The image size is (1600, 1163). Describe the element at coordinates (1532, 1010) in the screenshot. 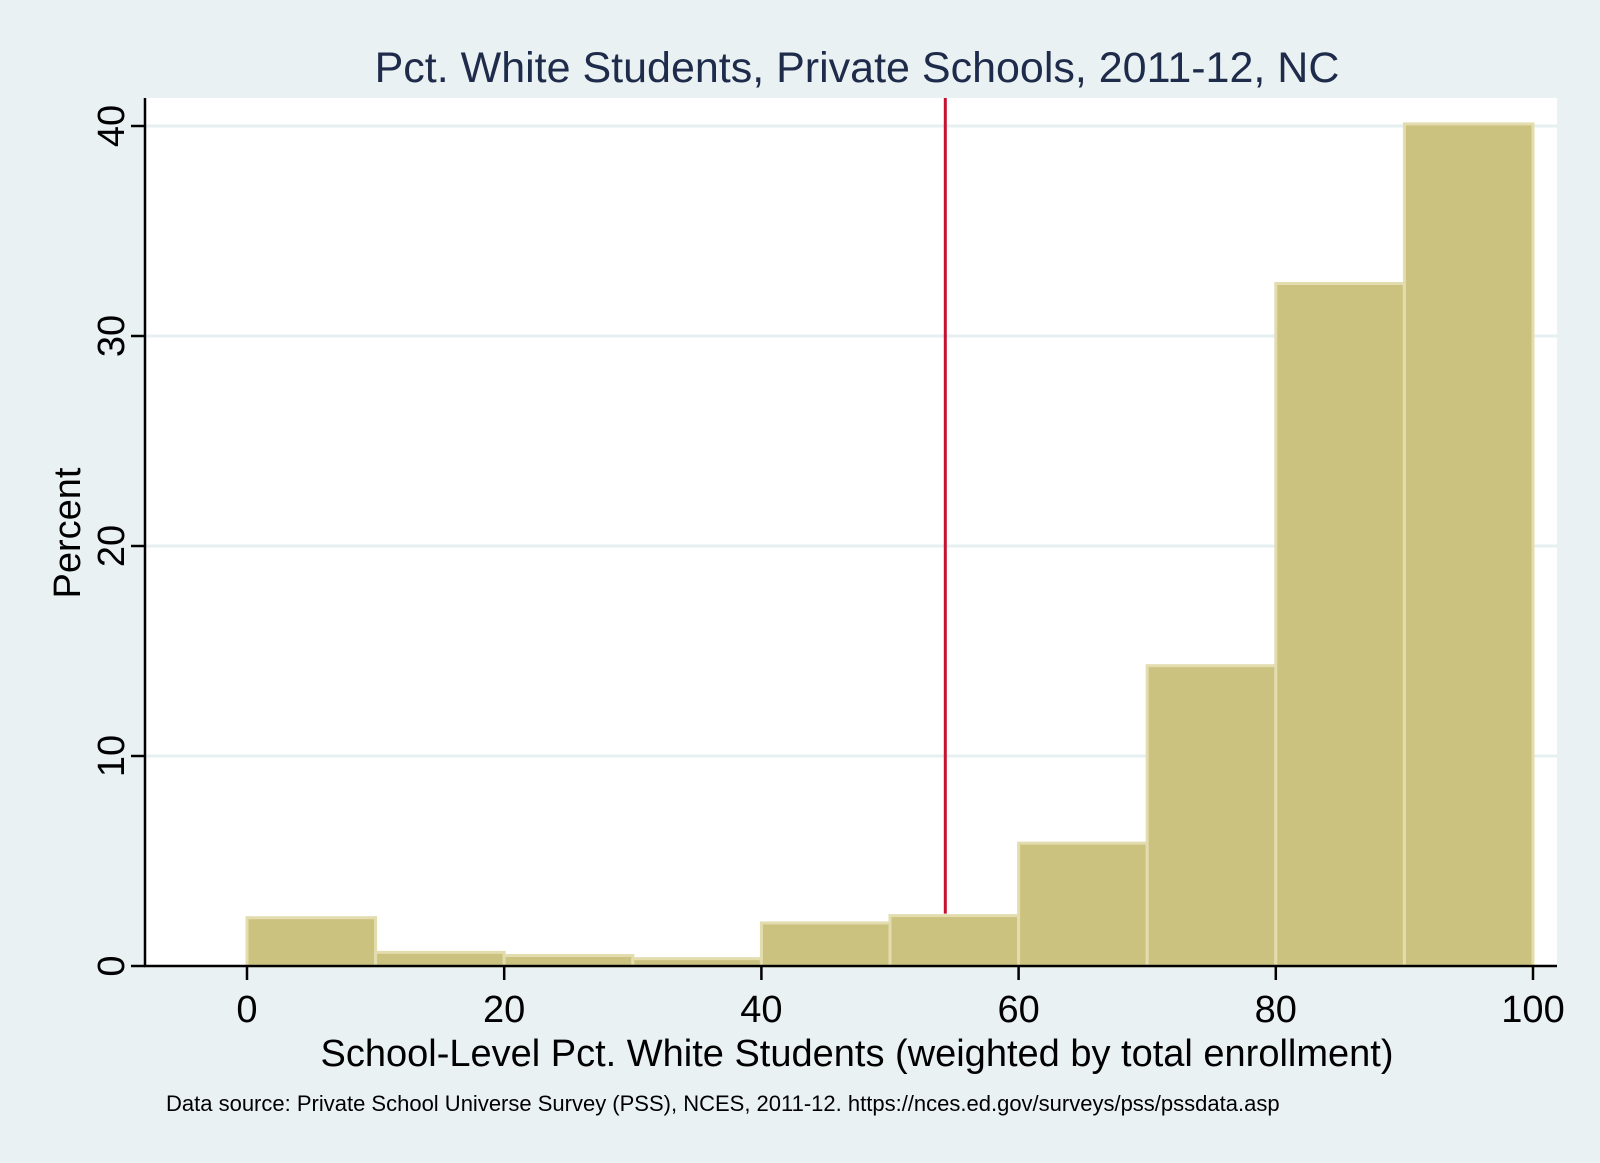

I see `x-tick-label-100: 100` at that location.